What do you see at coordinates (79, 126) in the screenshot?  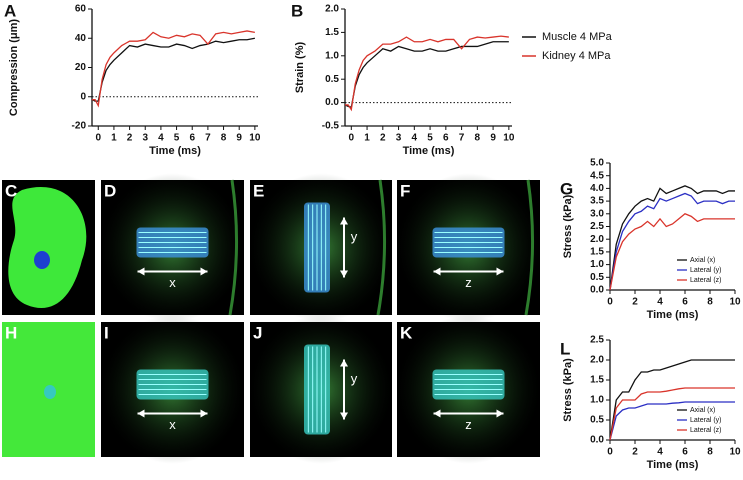 I see `y-tick-label: -20` at bounding box center [79, 126].